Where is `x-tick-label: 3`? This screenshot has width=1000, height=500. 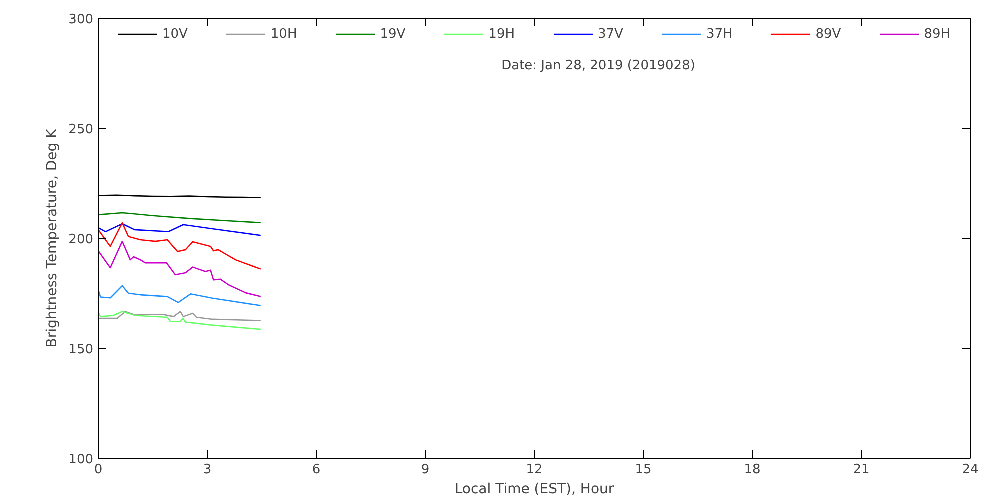
x-tick-label: 3 is located at coordinates (207, 470).